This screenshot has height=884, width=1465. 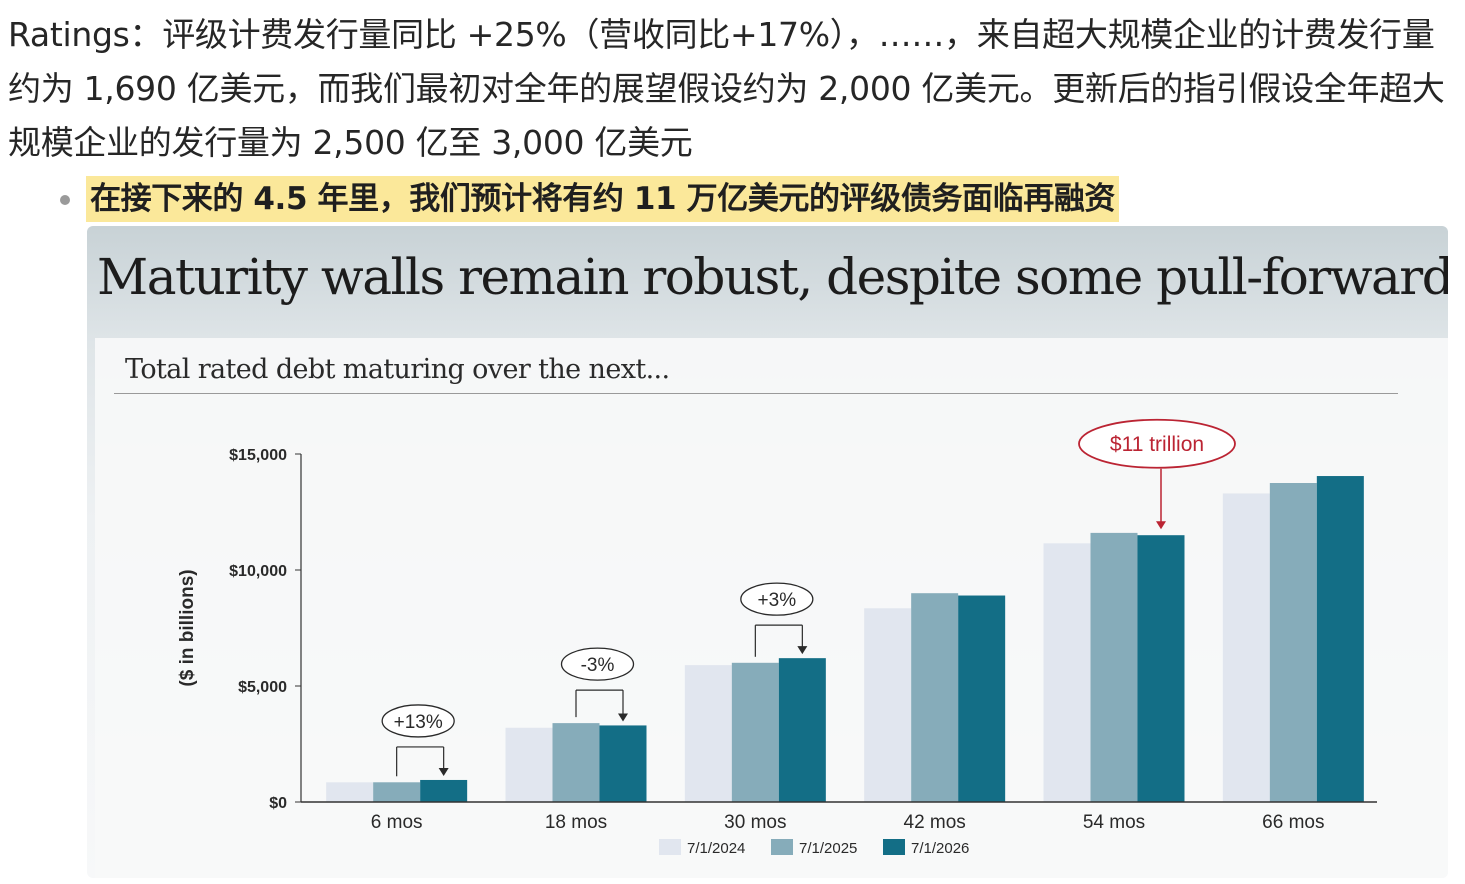 I want to click on x-tick-label: 6 mos, so click(x=397, y=822).